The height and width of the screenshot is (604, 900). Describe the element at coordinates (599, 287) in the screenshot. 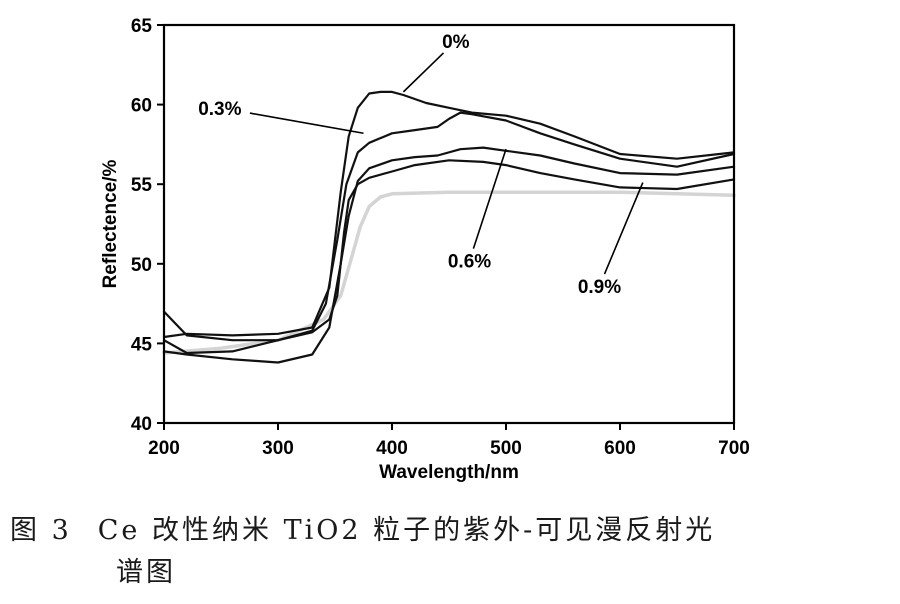

I see `annotation-label: 0.9%` at that location.